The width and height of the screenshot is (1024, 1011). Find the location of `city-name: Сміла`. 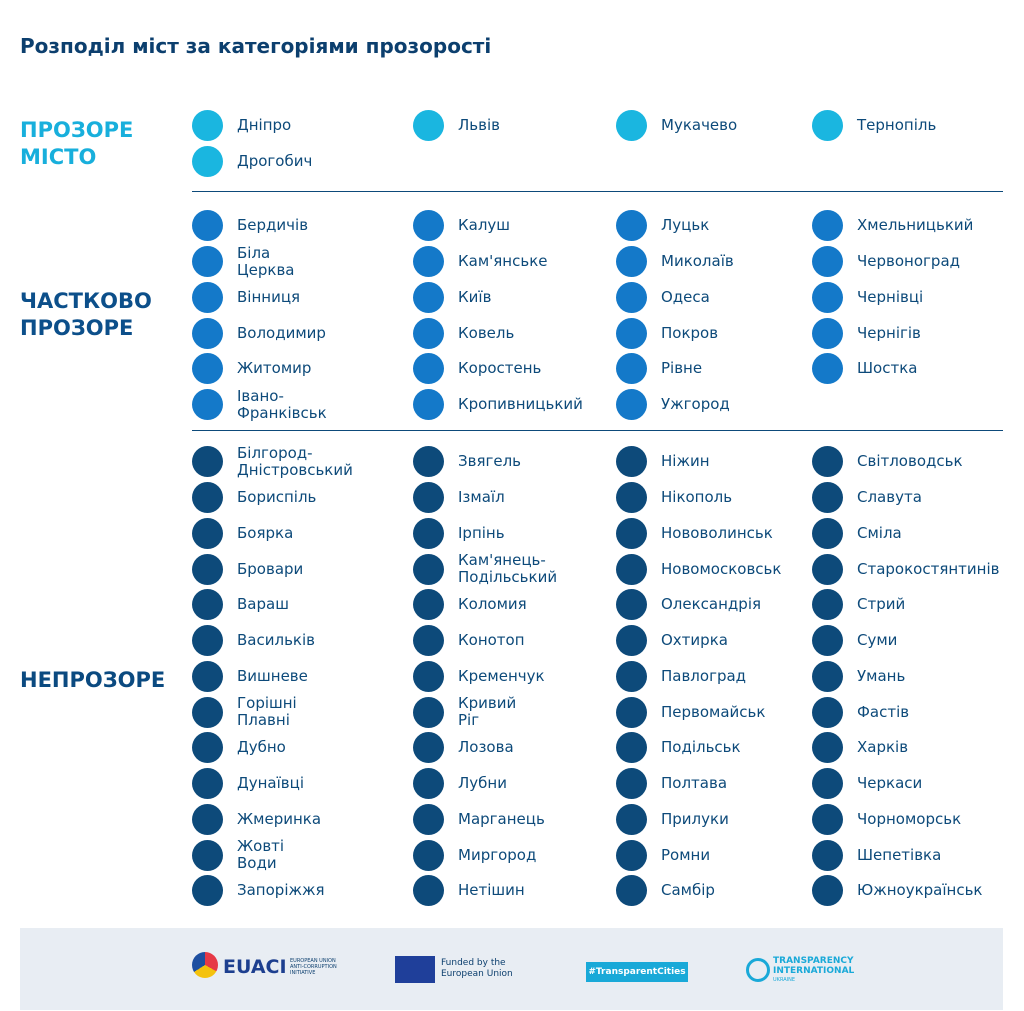

city-name: Сміла is located at coordinates (879, 532).